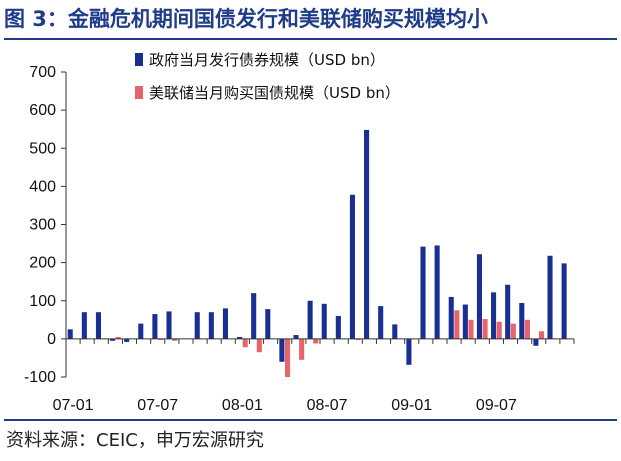  I want to click on y-tick-label: -100, so click(40, 377).